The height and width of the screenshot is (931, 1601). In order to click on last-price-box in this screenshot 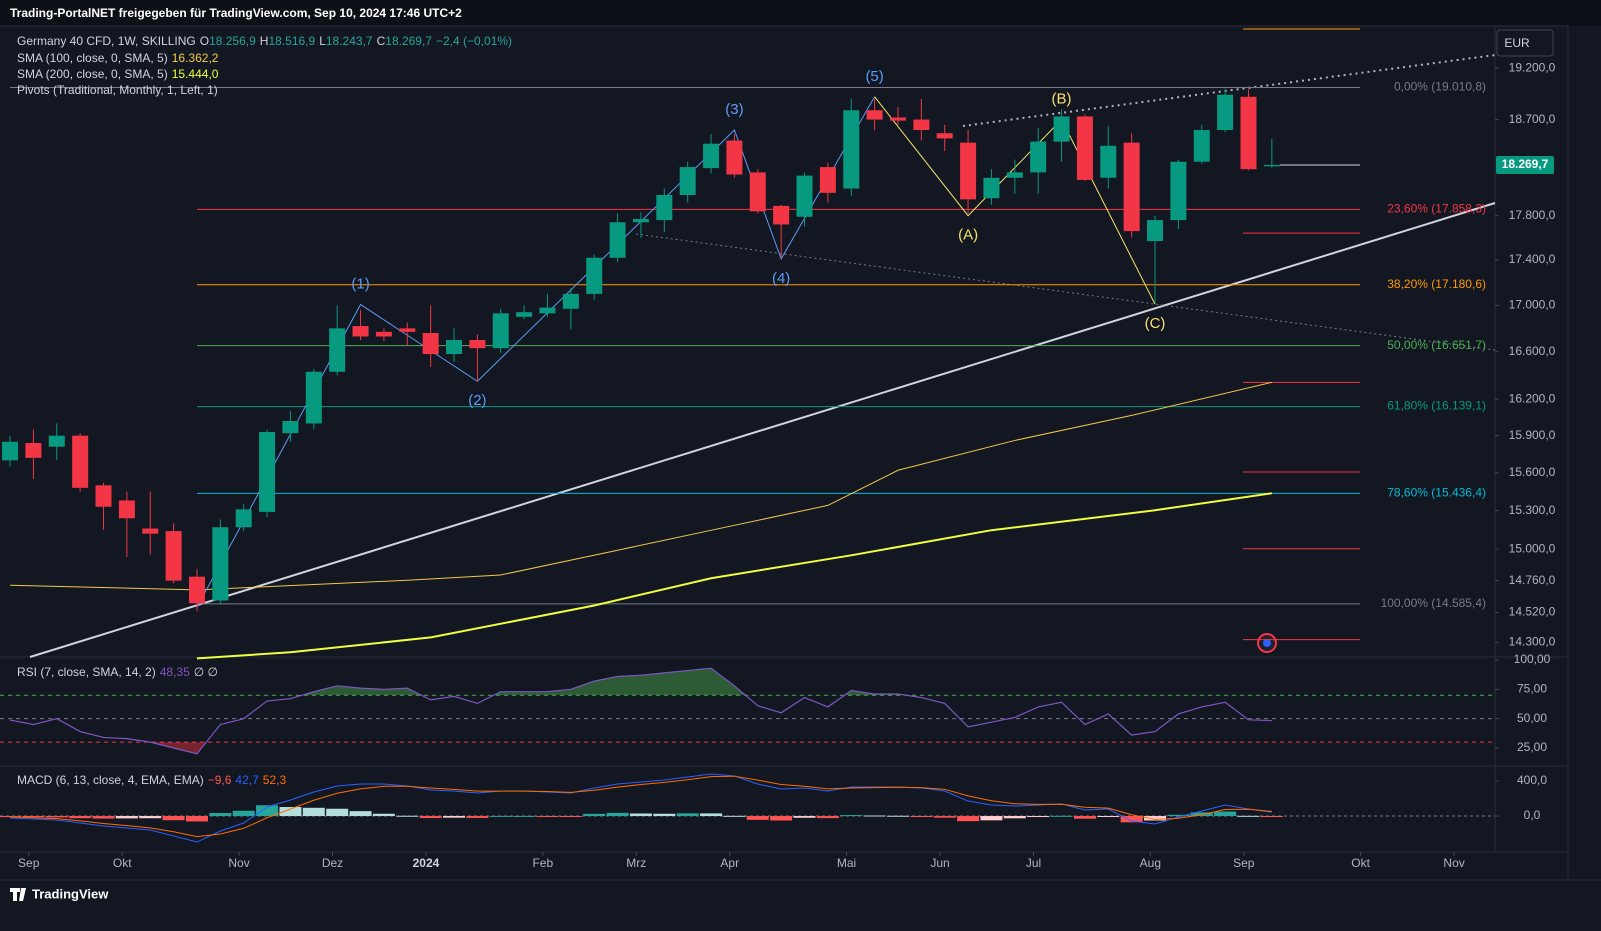, I will do `click(1525, 164)`.